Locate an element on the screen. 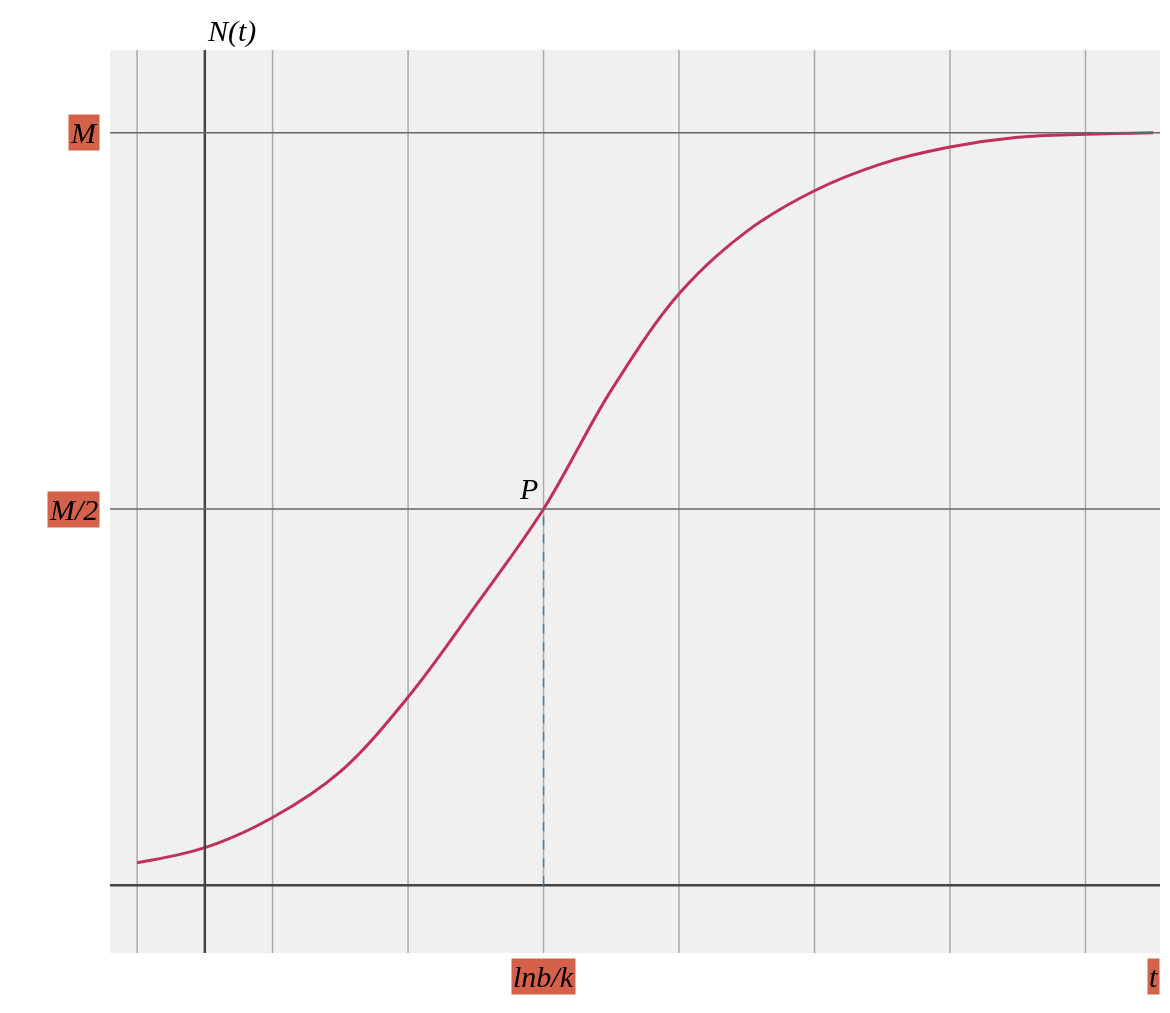  y-axis-title: N(t) is located at coordinates (232, 31).